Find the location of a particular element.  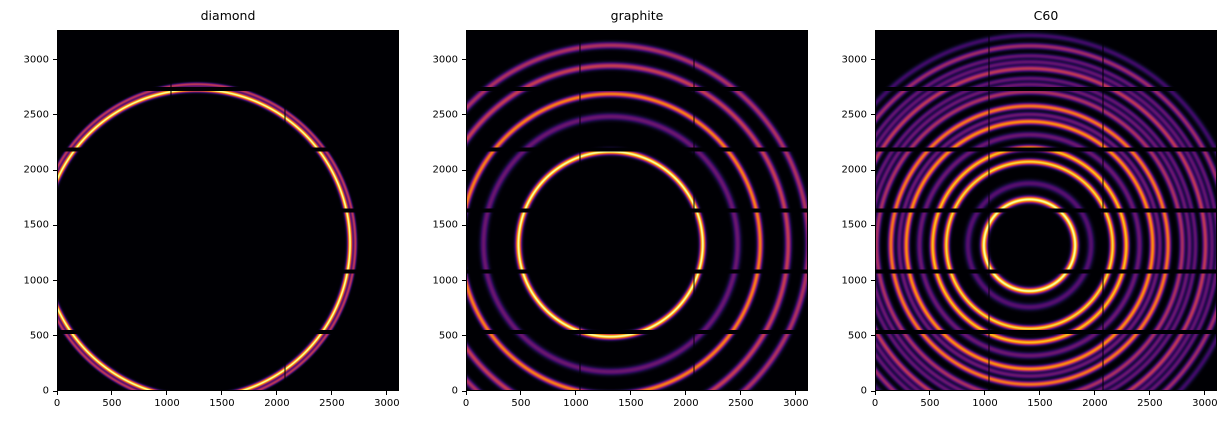

plot-title: graphite is located at coordinates (637, 15).